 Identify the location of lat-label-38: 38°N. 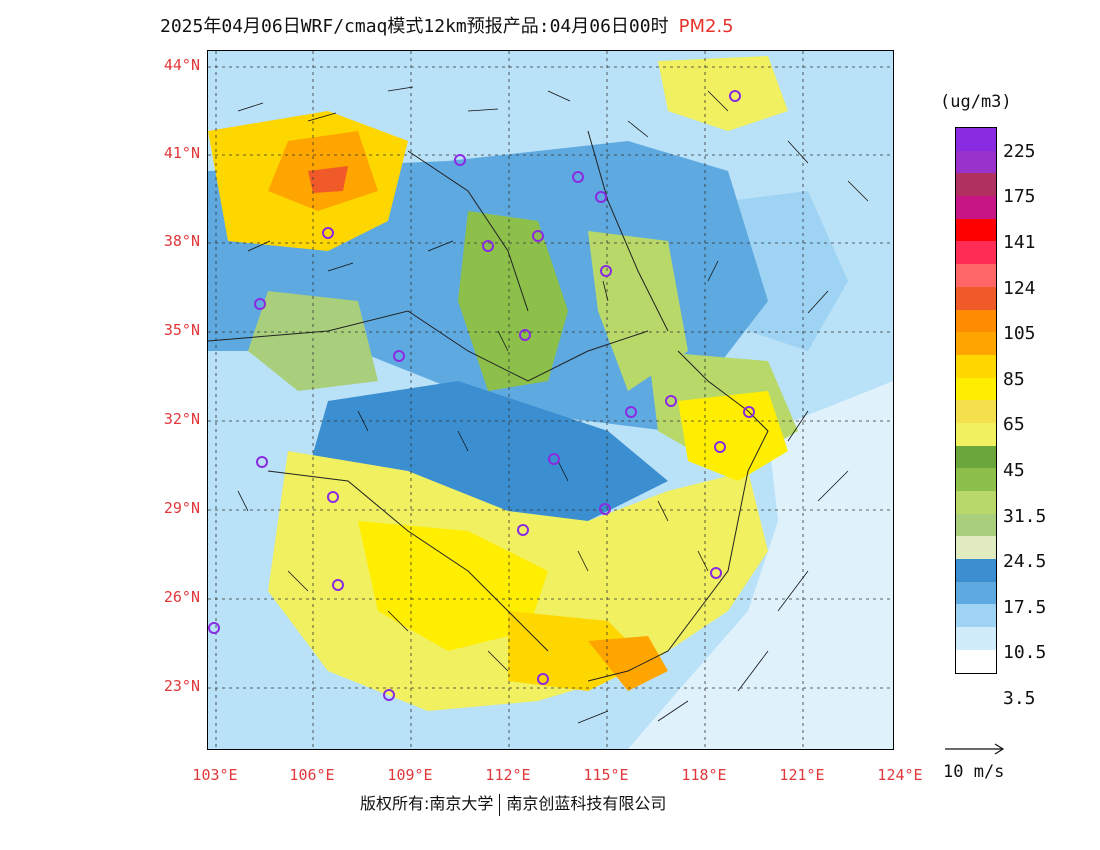
(181, 241).